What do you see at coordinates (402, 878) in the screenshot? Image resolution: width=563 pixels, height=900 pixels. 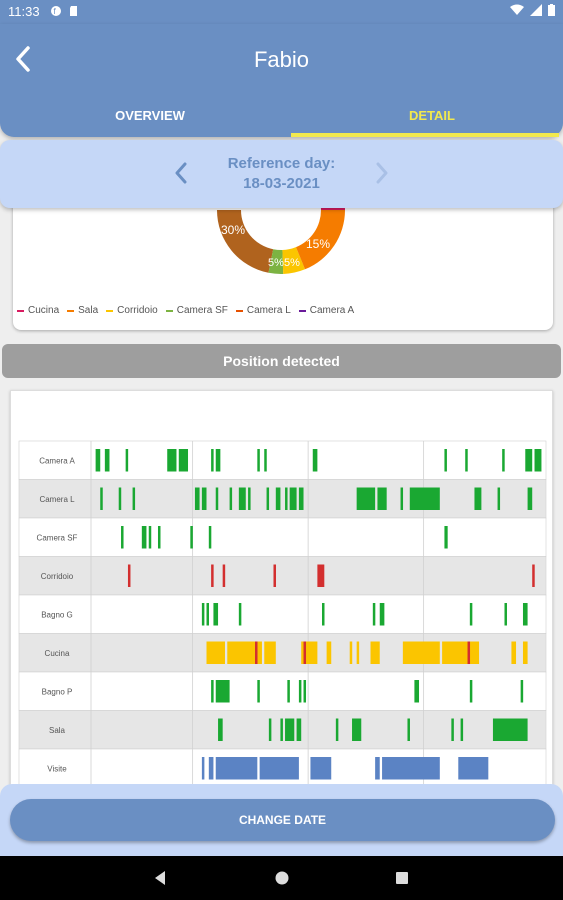 I see `nav-recents-icon` at bounding box center [402, 878].